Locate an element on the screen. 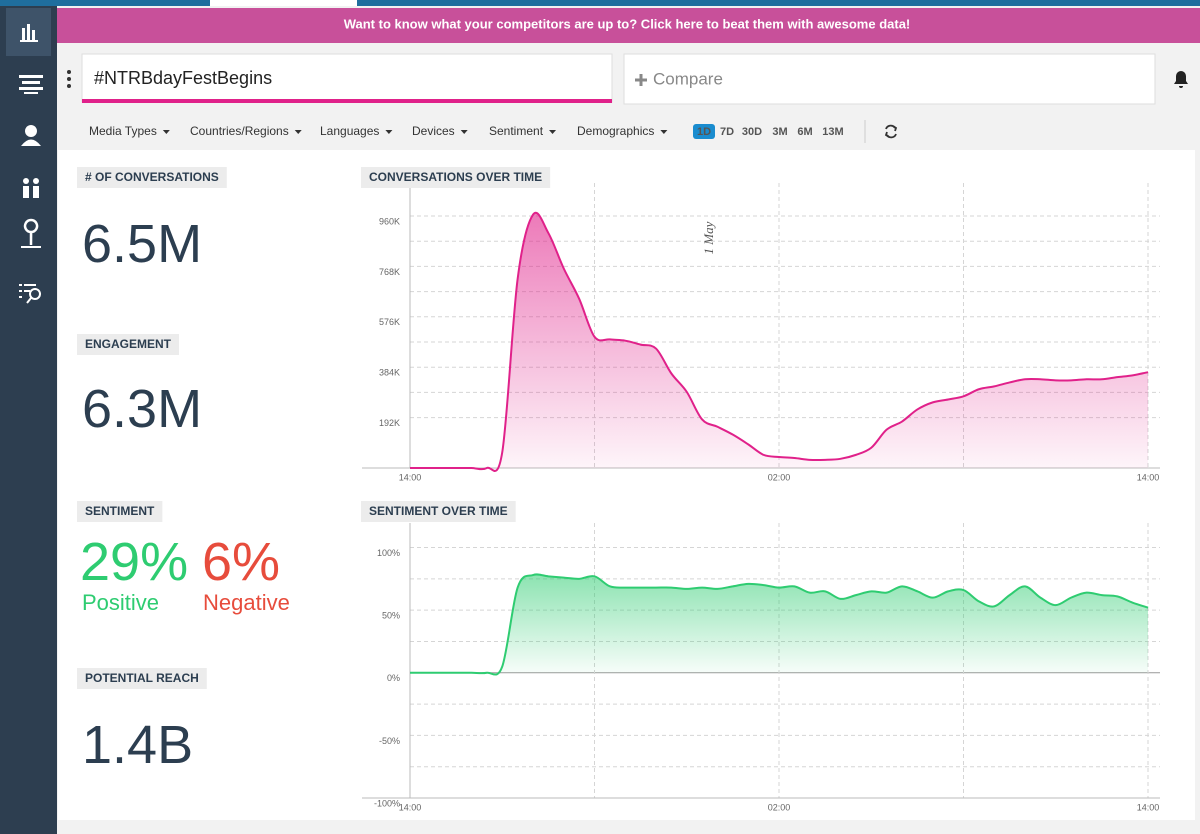  banner is located at coordinates (628, 25).